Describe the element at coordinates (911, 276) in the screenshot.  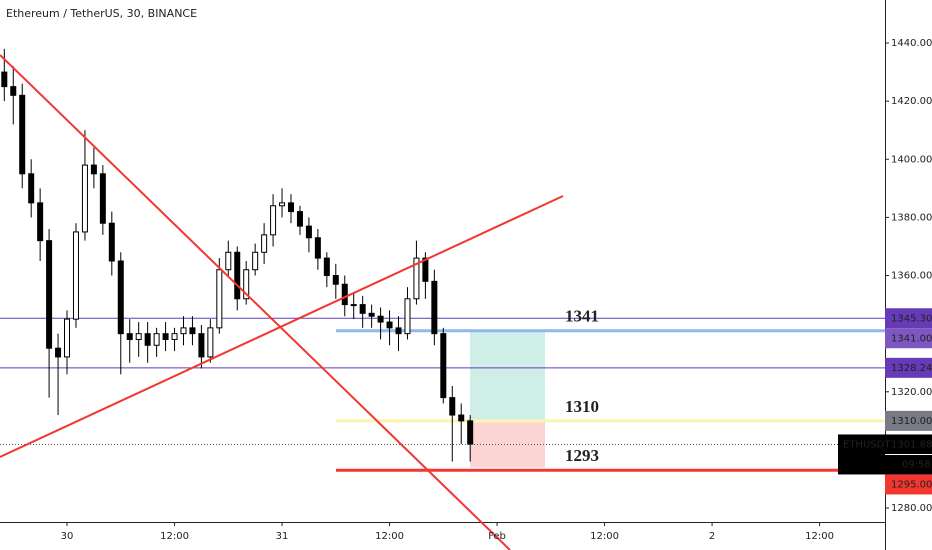
I see `y-tick-label: 1360.00` at that location.